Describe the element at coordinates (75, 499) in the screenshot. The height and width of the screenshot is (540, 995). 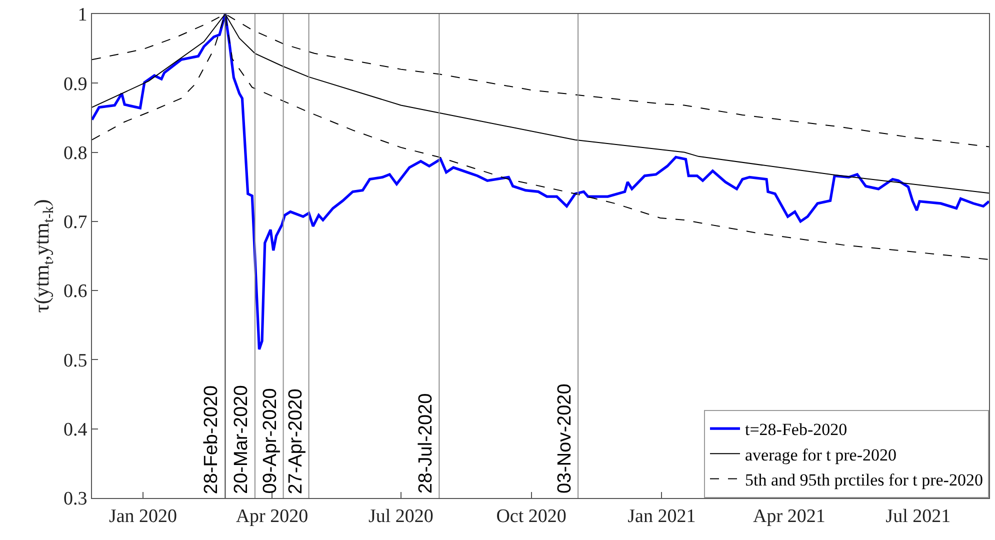
I see `y-tick-label: 0.3` at that location.